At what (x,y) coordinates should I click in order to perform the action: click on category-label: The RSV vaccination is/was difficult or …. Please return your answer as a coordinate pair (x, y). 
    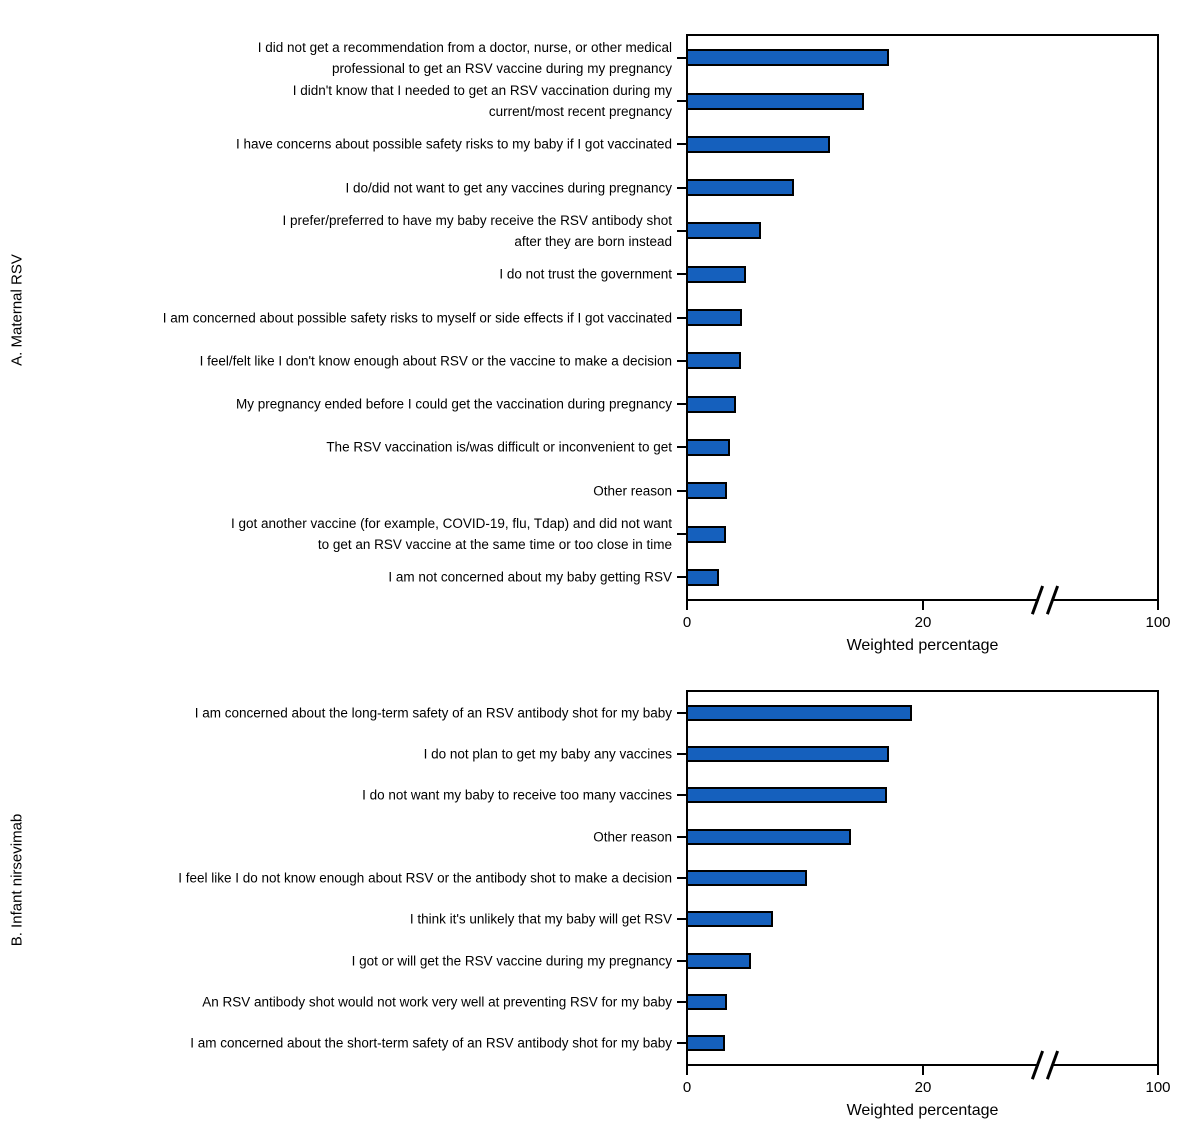
    Looking at the image, I should click on (499, 447).